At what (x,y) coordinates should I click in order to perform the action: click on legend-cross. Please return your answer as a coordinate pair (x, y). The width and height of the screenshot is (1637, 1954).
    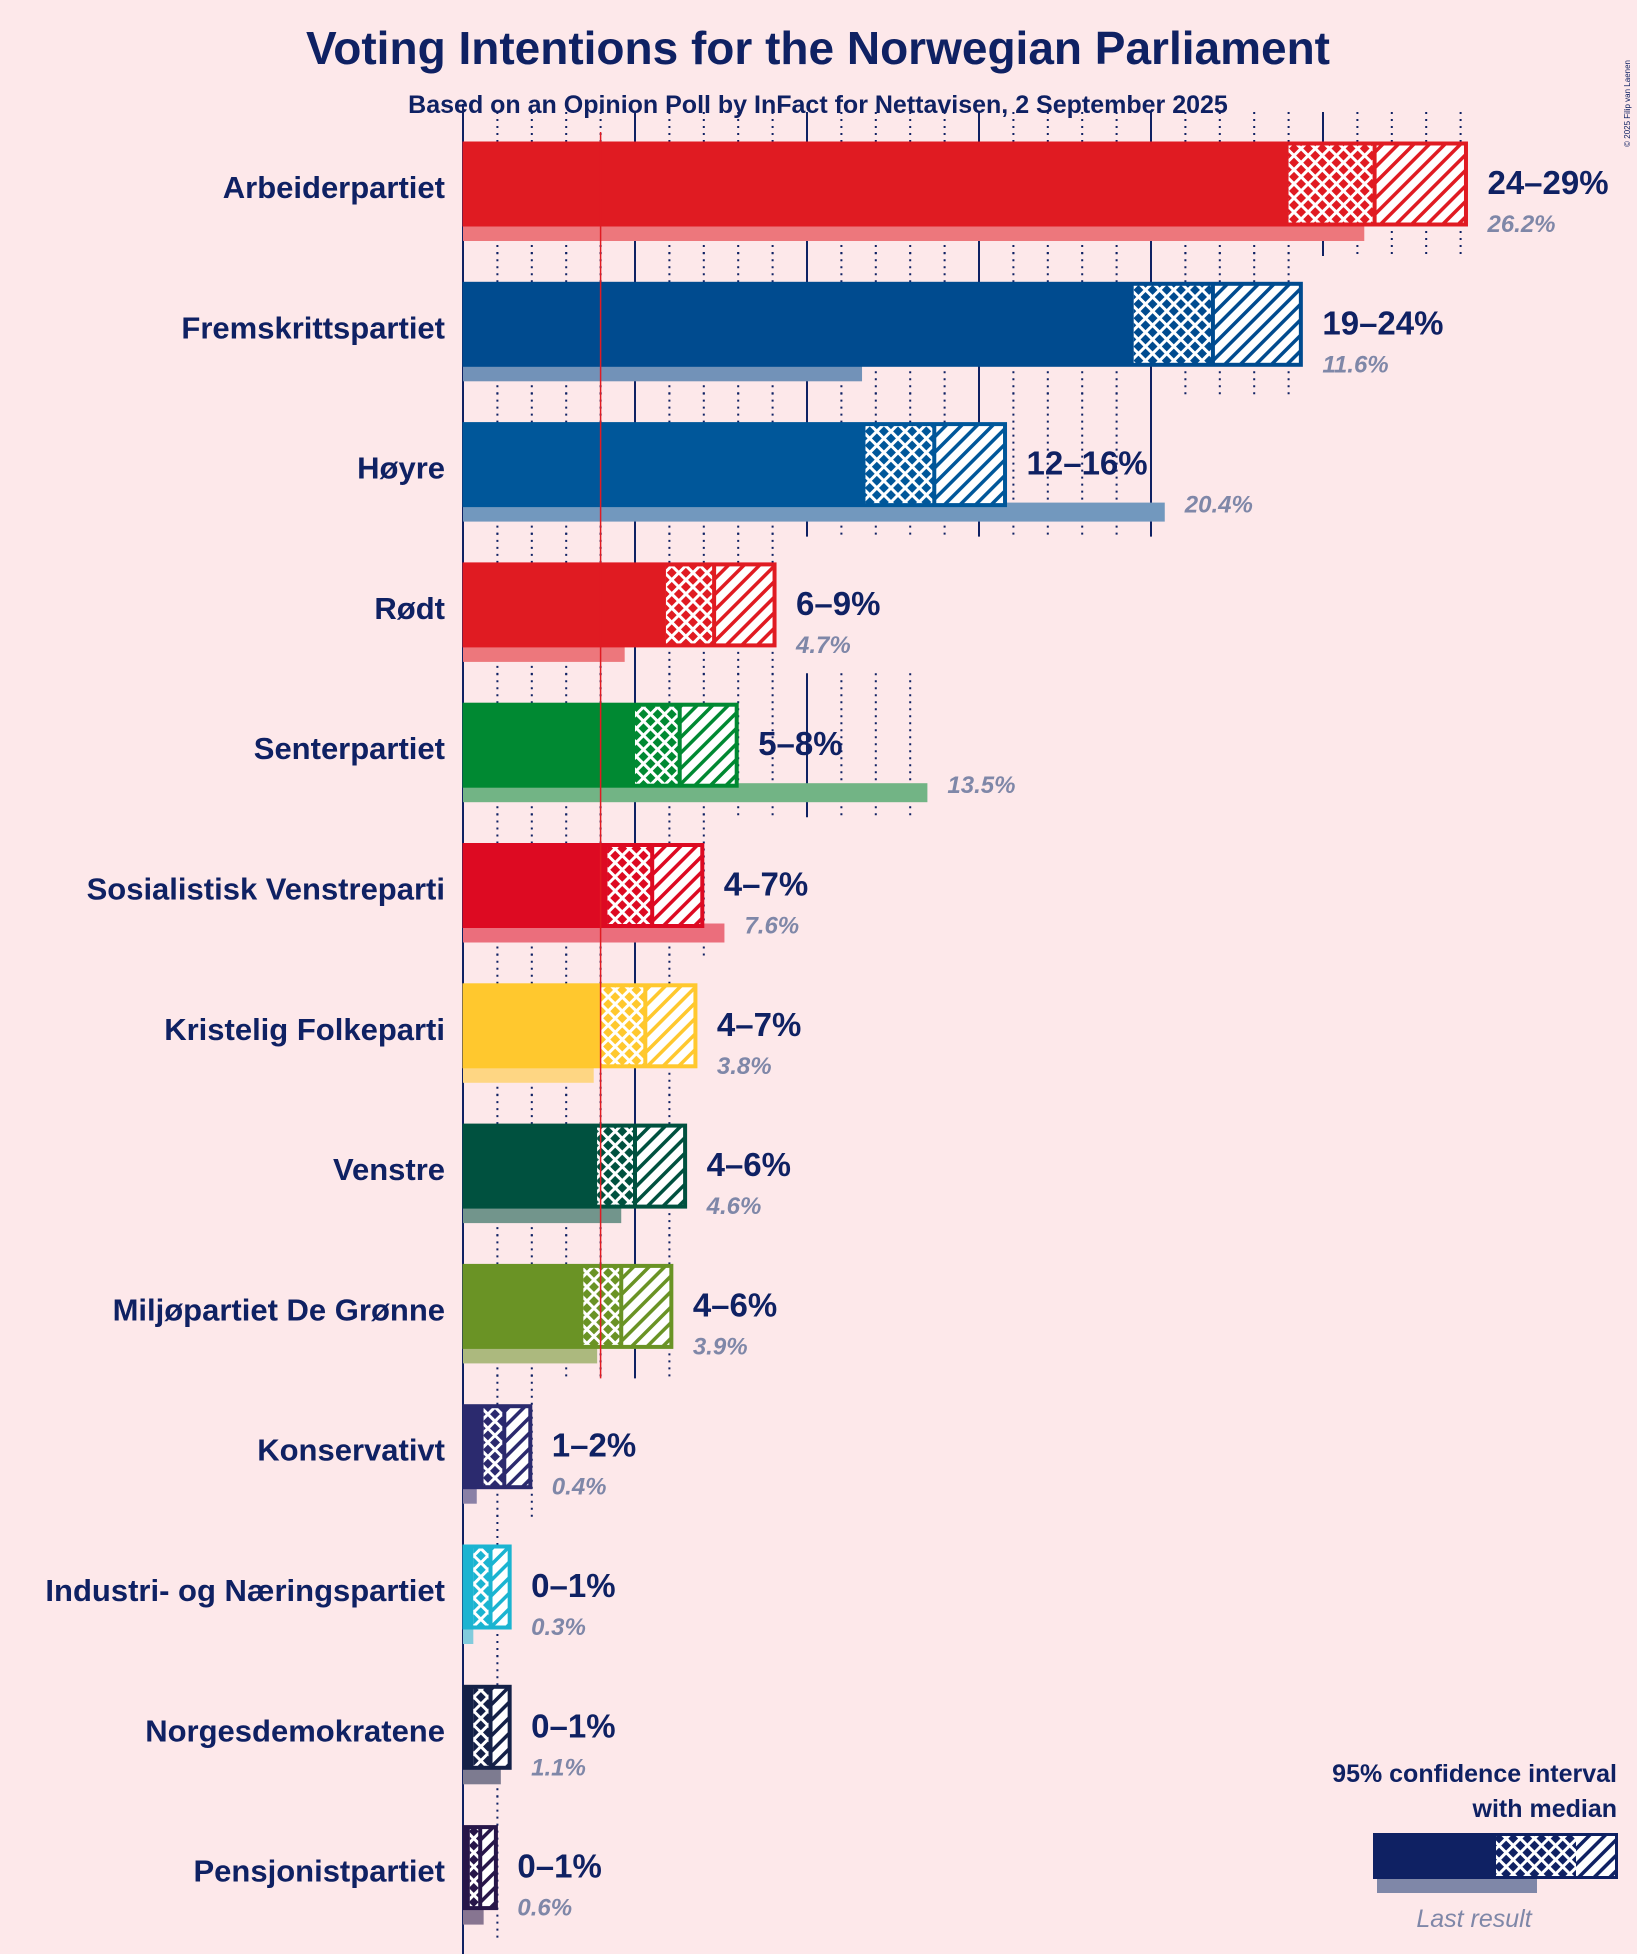
    Looking at the image, I should click on (1536, 1856).